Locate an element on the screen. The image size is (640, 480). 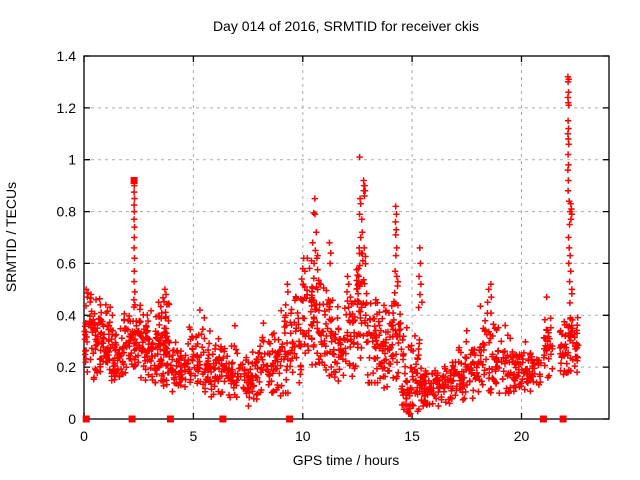
y-tick-label: 0.2 is located at coordinates (67, 367).